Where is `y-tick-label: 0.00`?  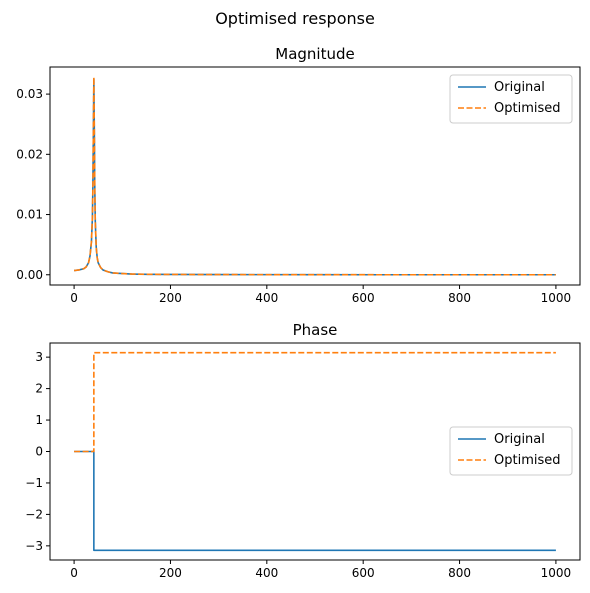 y-tick-label: 0.00 is located at coordinates (29, 275).